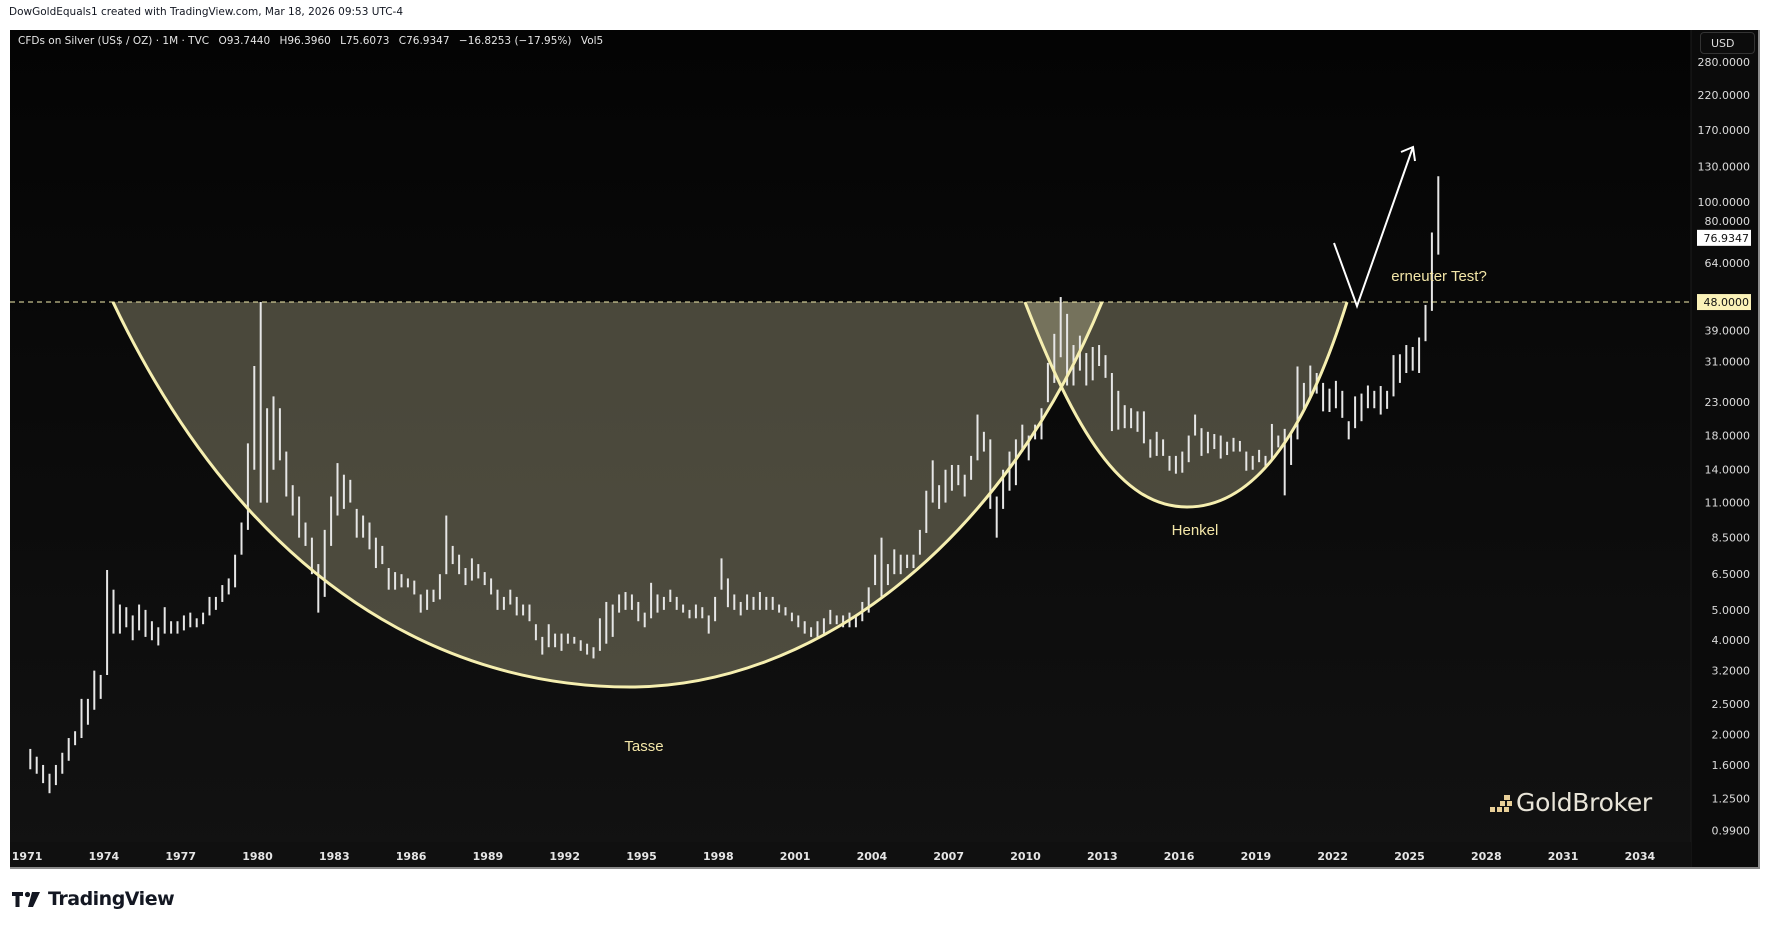  Describe the element at coordinates (872, 856) in the screenshot. I see `time-tick-label: 2004` at that location.